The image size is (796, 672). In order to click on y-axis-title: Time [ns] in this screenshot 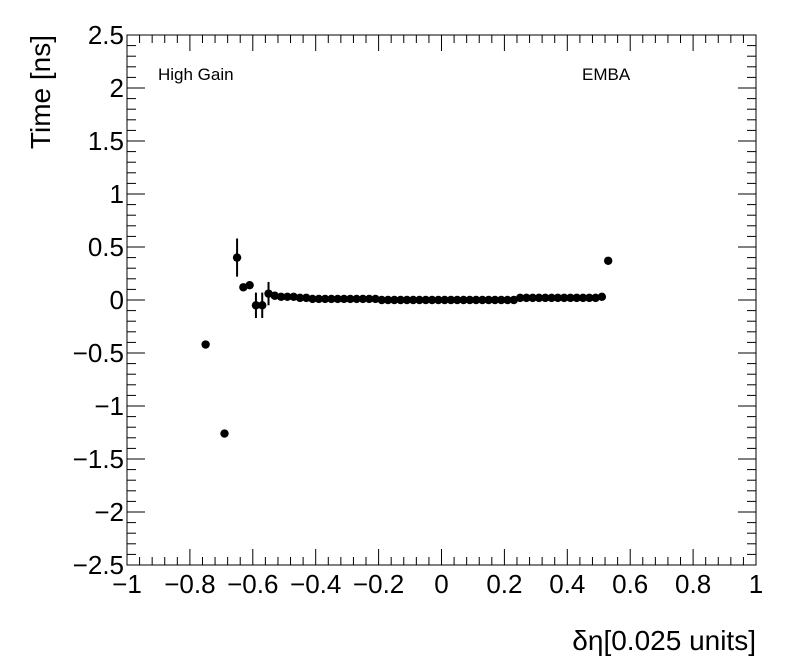, I will do `click(40, 92)`.